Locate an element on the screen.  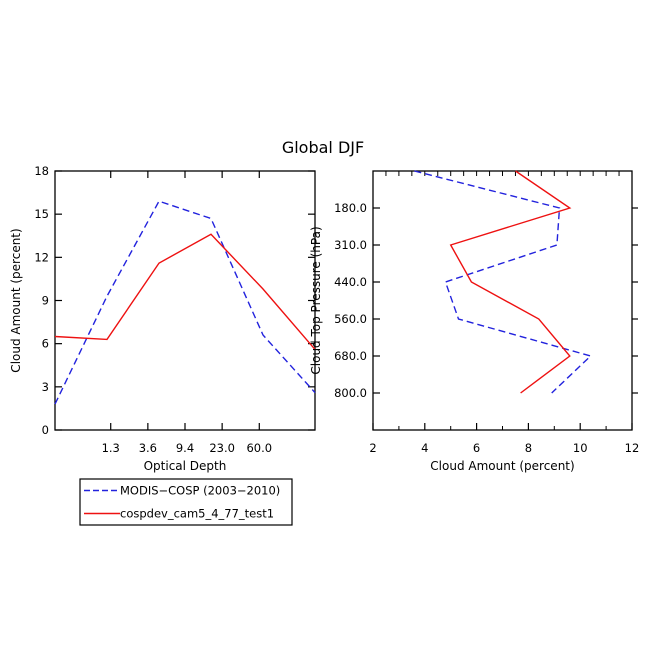
y-tick-label: 15 is located at coordinates (41, 214).